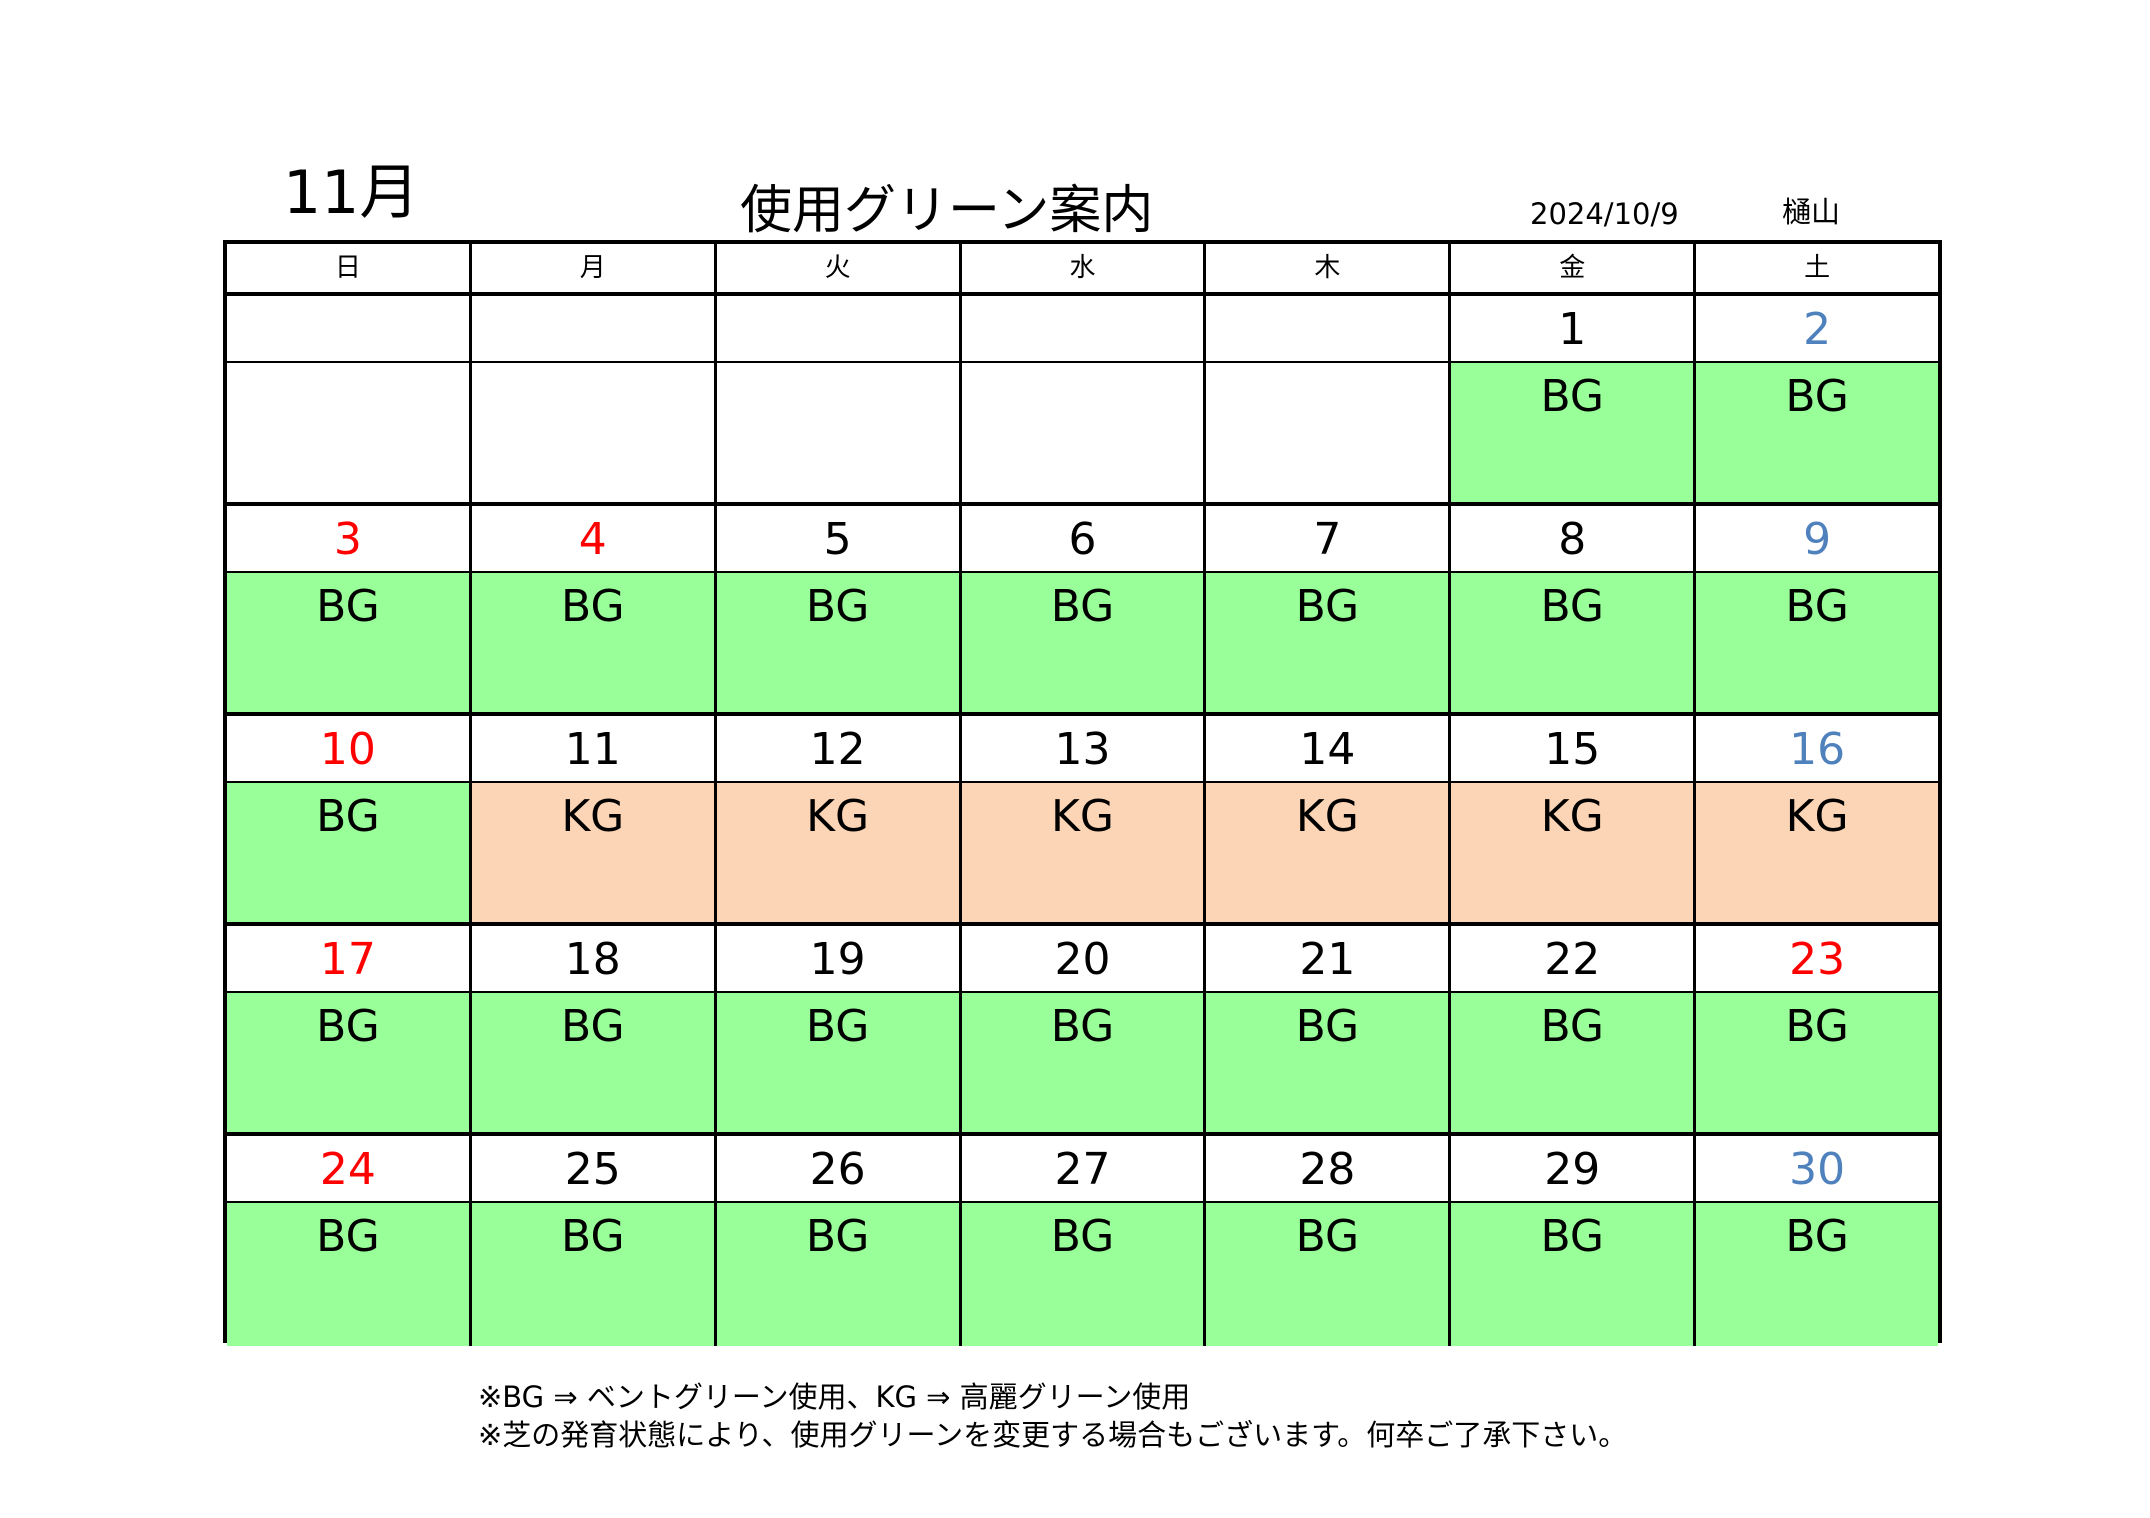  What do you see at coordinates (1572, 539) in the screenshot?
I see `day-number: 8` at bounding box center [1572, 539].